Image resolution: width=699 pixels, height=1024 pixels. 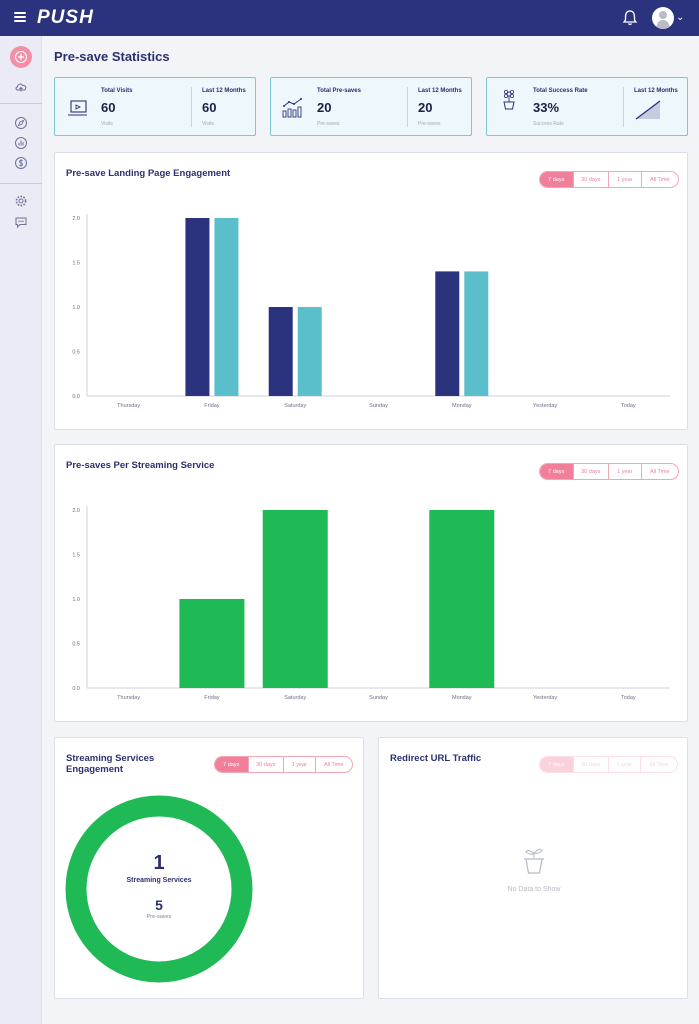 I want to click on services-count: 1, so click(x=159, y=863).